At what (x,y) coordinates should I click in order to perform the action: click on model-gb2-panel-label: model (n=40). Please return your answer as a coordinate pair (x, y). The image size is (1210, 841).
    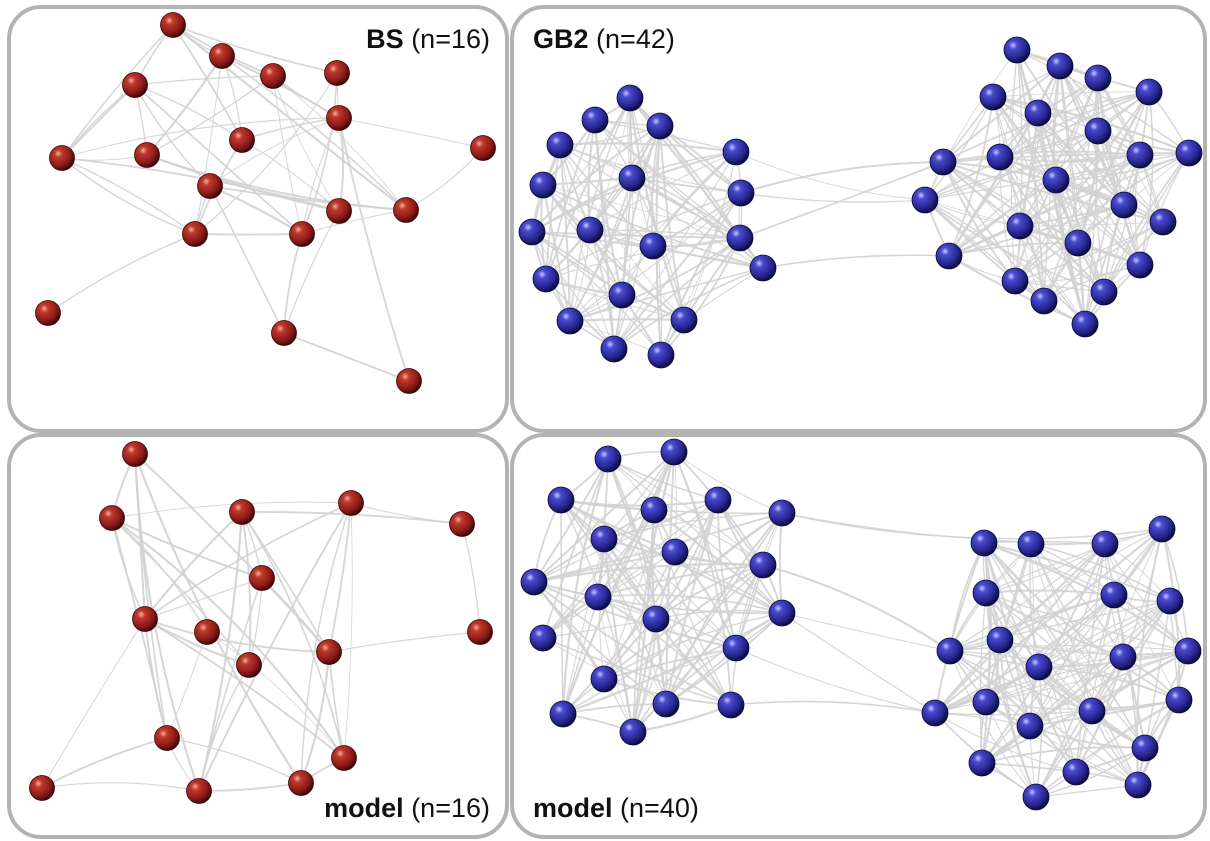
    Looking at the image, I should click on (616, 808).